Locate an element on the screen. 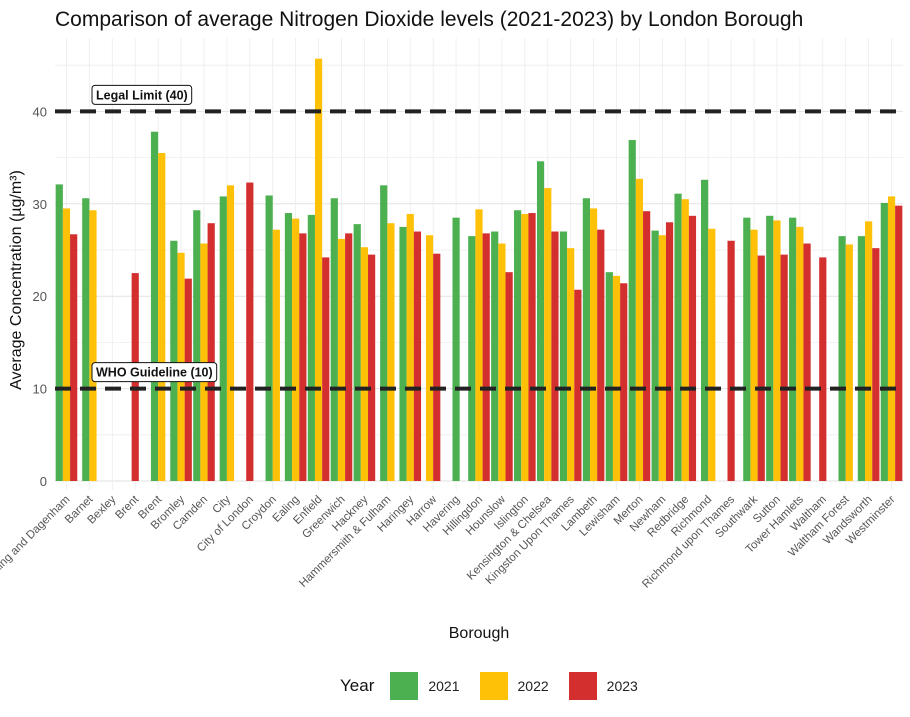 This screenshot has width=910, height=717. legend-item-2023: 2023 is located at coordinates (603, 686).